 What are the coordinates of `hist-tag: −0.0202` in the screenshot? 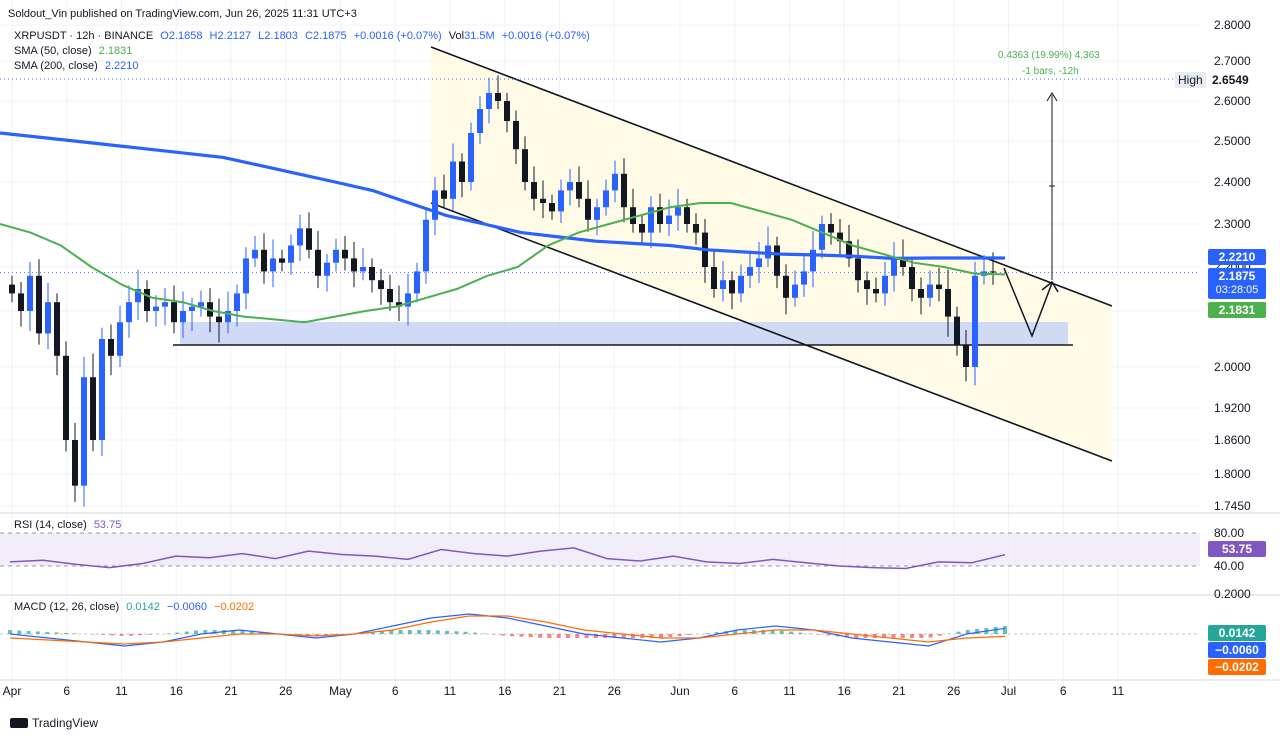 It's located at (1237, 667).